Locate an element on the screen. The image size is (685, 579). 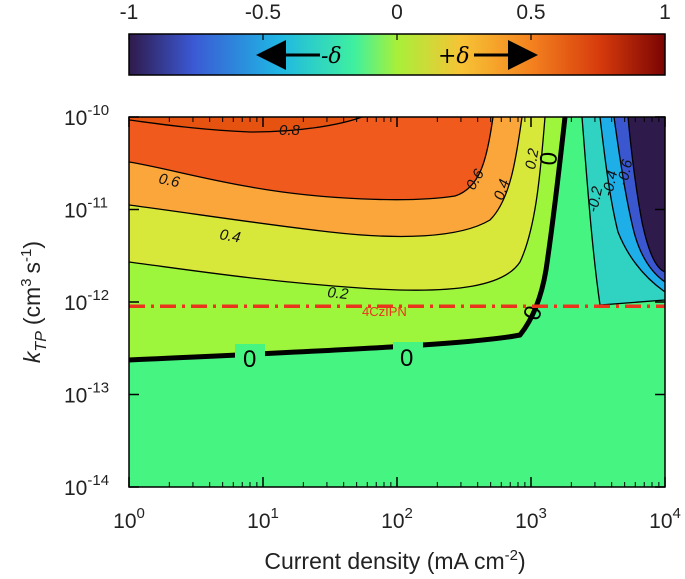
zero-label-bg-b is located at coordinates (408, 355).